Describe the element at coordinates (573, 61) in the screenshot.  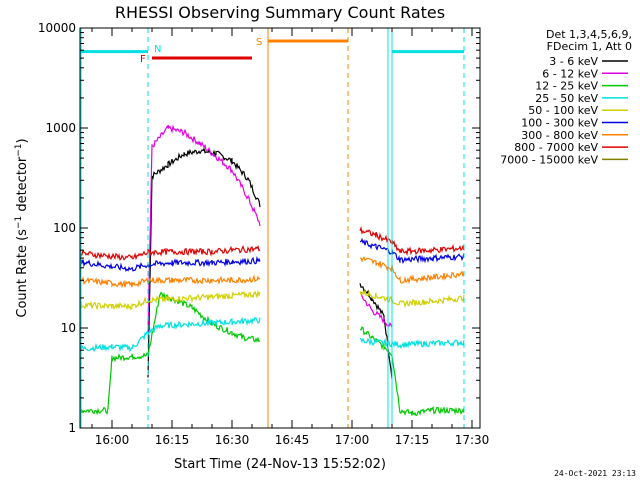
I see `legend-entry-0: 3 - 6 keV` at that location.